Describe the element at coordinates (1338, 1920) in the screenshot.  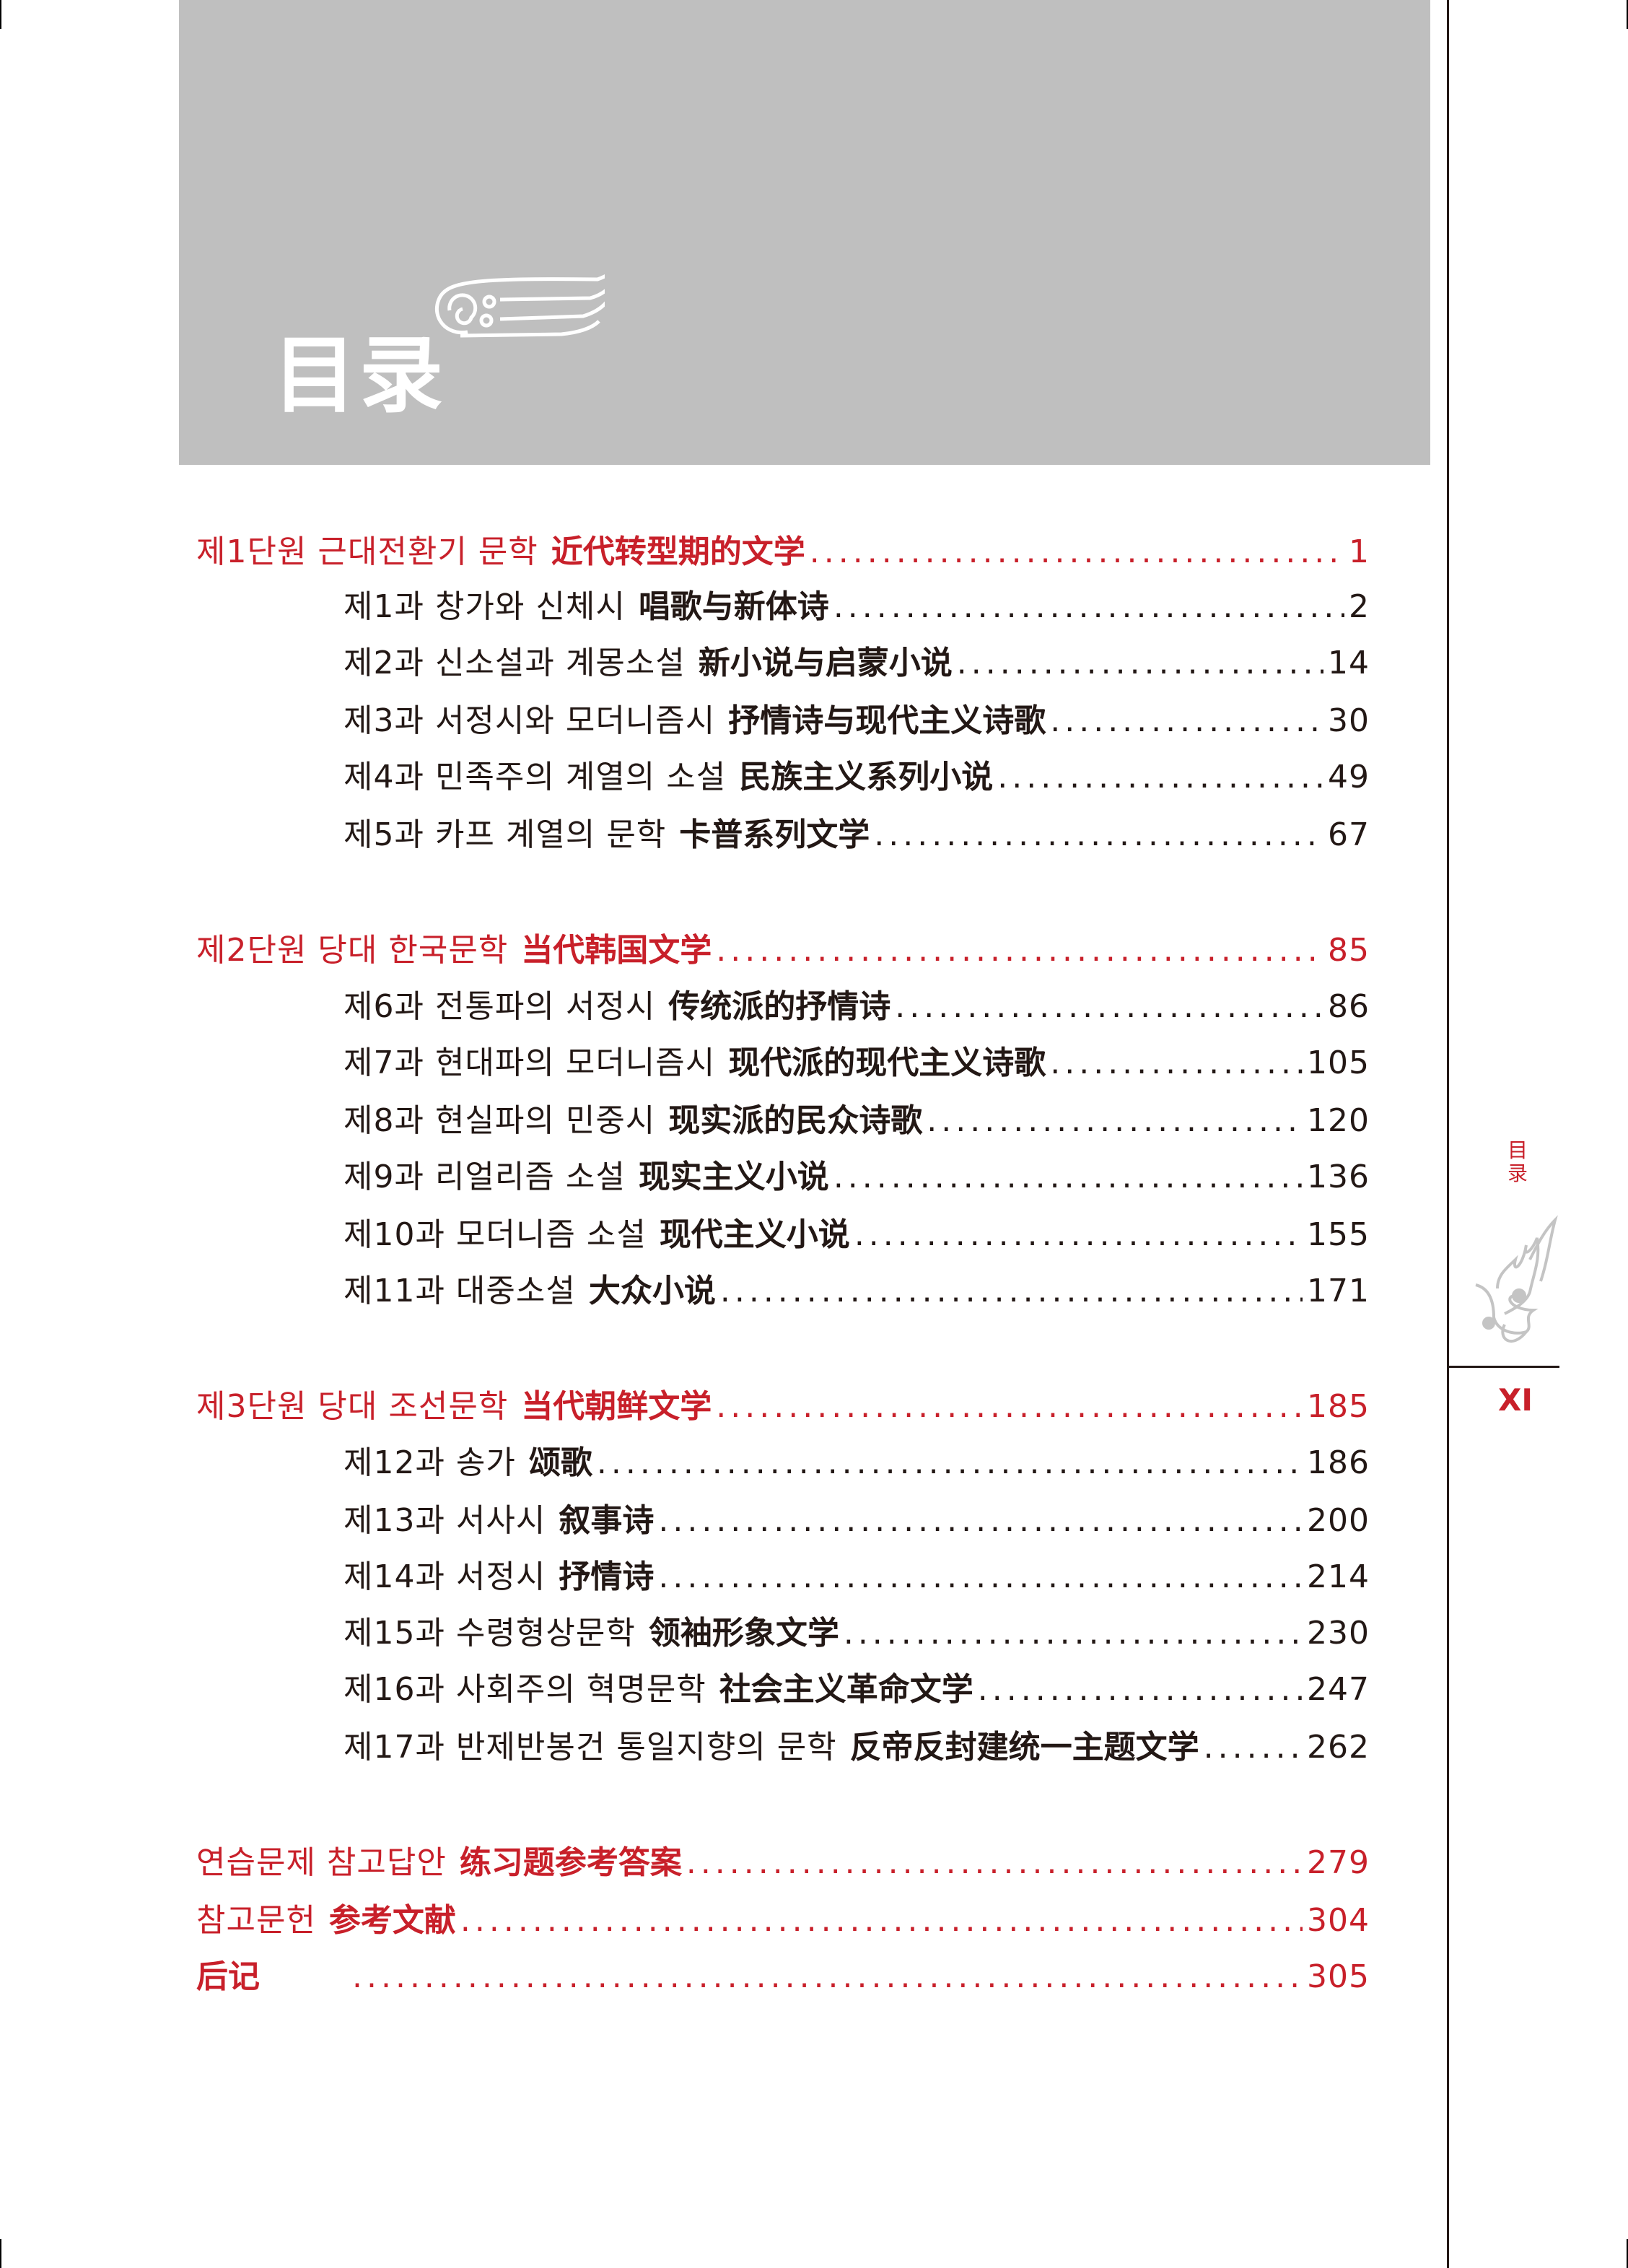
I see `entry-page-number: 304` at that location.